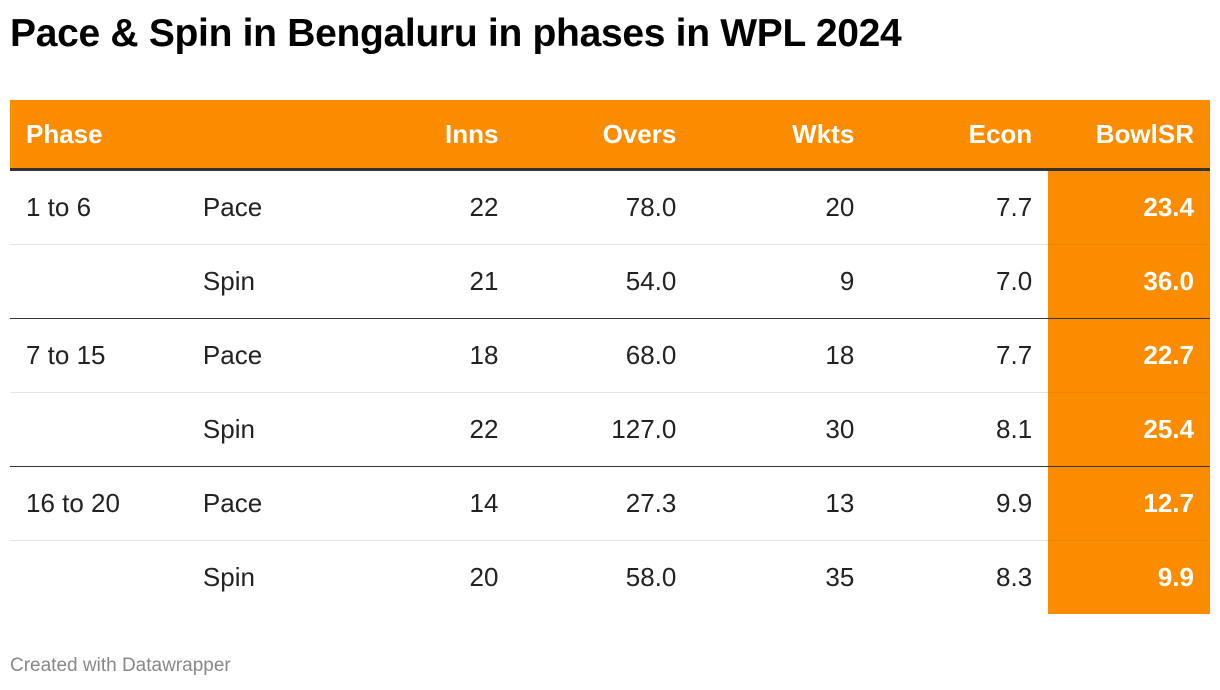 The width and height of the screenshot is (1220, 690). What do you see at coordinates (781, 355) in the screenshot?
I see `cell-wkts: 18` at bounding box center [781, 355].